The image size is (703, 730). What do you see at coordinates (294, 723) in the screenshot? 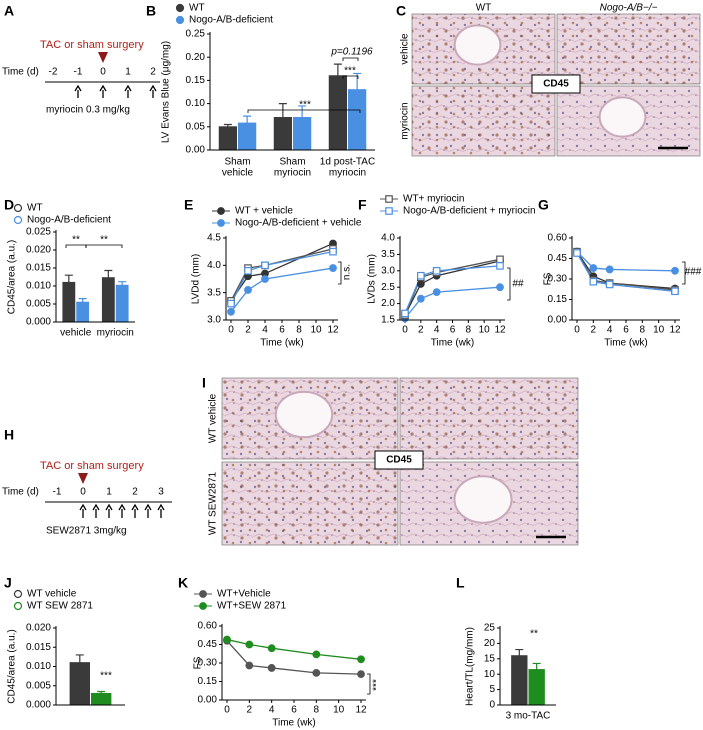
I see `x-axis-label: Time (wk)` at bounding box center [294, 723].